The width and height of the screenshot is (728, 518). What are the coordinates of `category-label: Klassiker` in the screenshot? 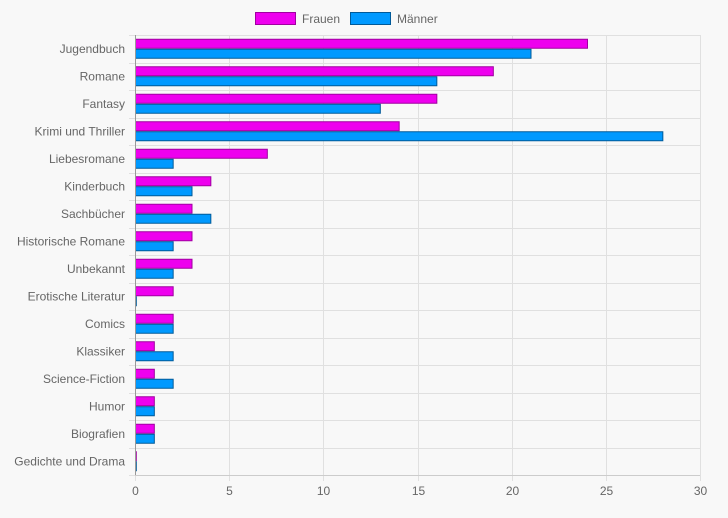 It's located at (100, 351).